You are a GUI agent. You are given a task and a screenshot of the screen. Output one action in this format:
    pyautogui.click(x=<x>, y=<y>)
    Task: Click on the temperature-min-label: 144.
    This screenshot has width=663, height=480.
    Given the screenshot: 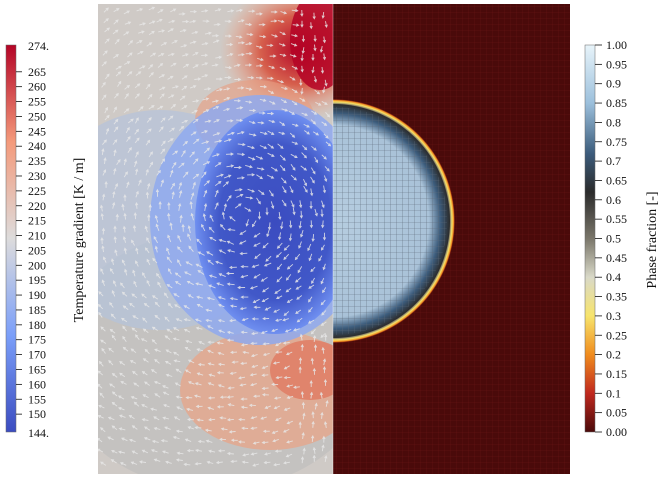 What is the action you would take?
    pyautogui.click(x=38, y=433)
    